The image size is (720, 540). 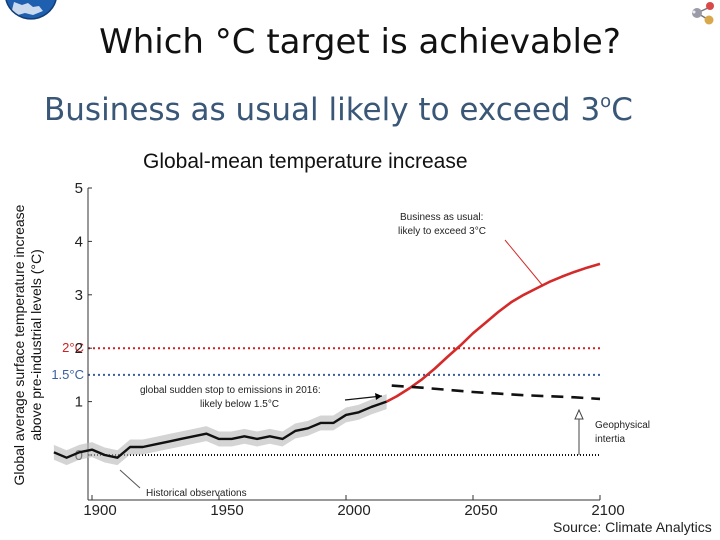 I want to click on reference-label-15C: 1.5°C, so click(x=67, y=374).